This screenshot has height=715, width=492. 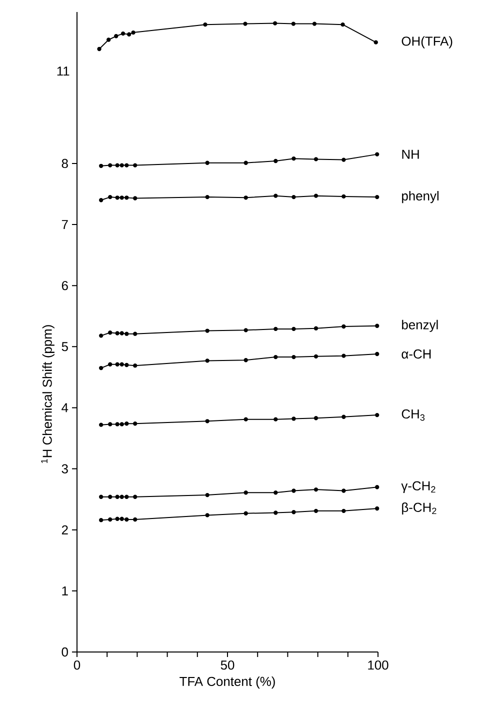 What do you see at coordinates (416, 354) in the screenshot?
I see `series-label: α-CH` at bounding box center [416, 354].